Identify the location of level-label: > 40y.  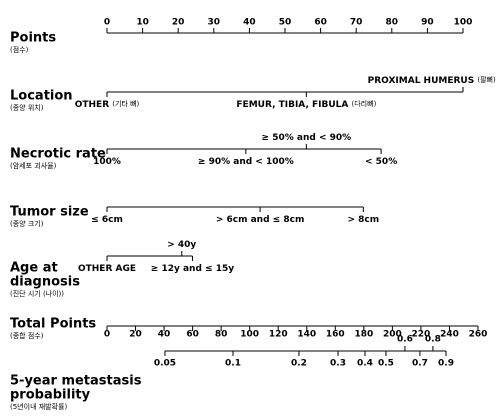
(181, 245).